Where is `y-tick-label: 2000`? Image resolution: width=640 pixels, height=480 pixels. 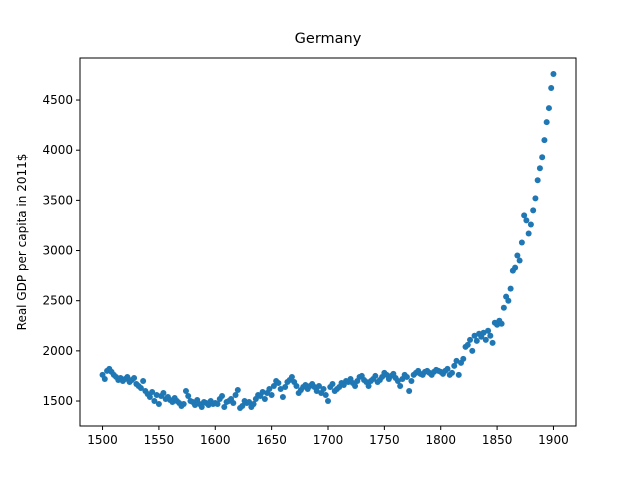
y-tick-label: 2000 is located at coordinates (57, 351).